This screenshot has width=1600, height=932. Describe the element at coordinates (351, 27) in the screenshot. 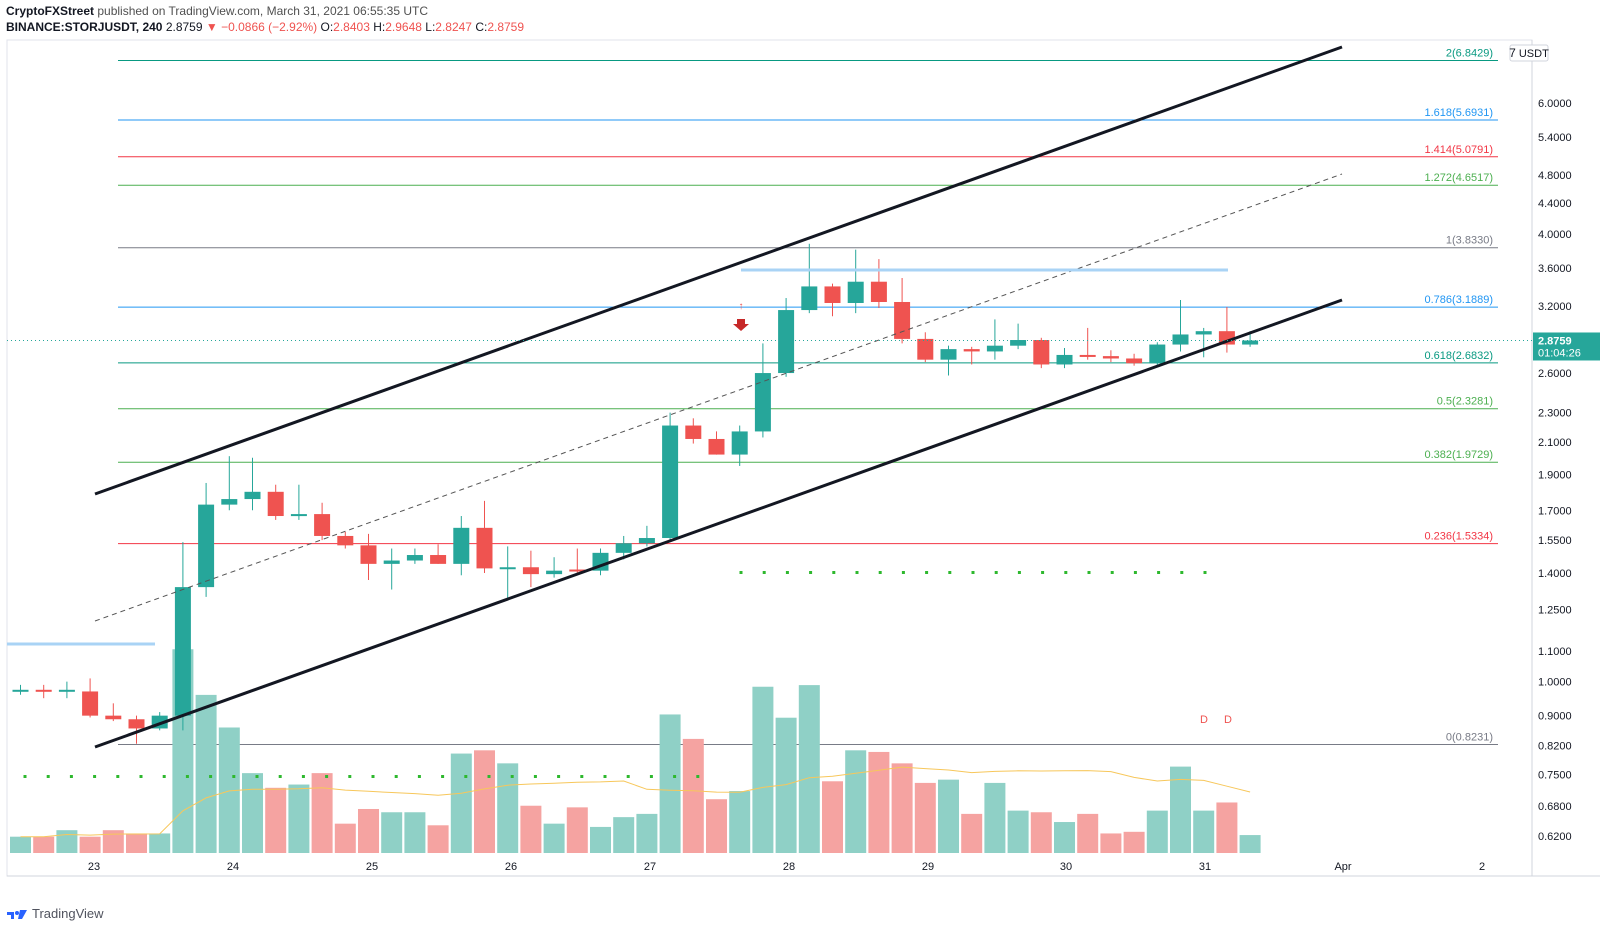

I see `open-value: 2.8403` at that location.